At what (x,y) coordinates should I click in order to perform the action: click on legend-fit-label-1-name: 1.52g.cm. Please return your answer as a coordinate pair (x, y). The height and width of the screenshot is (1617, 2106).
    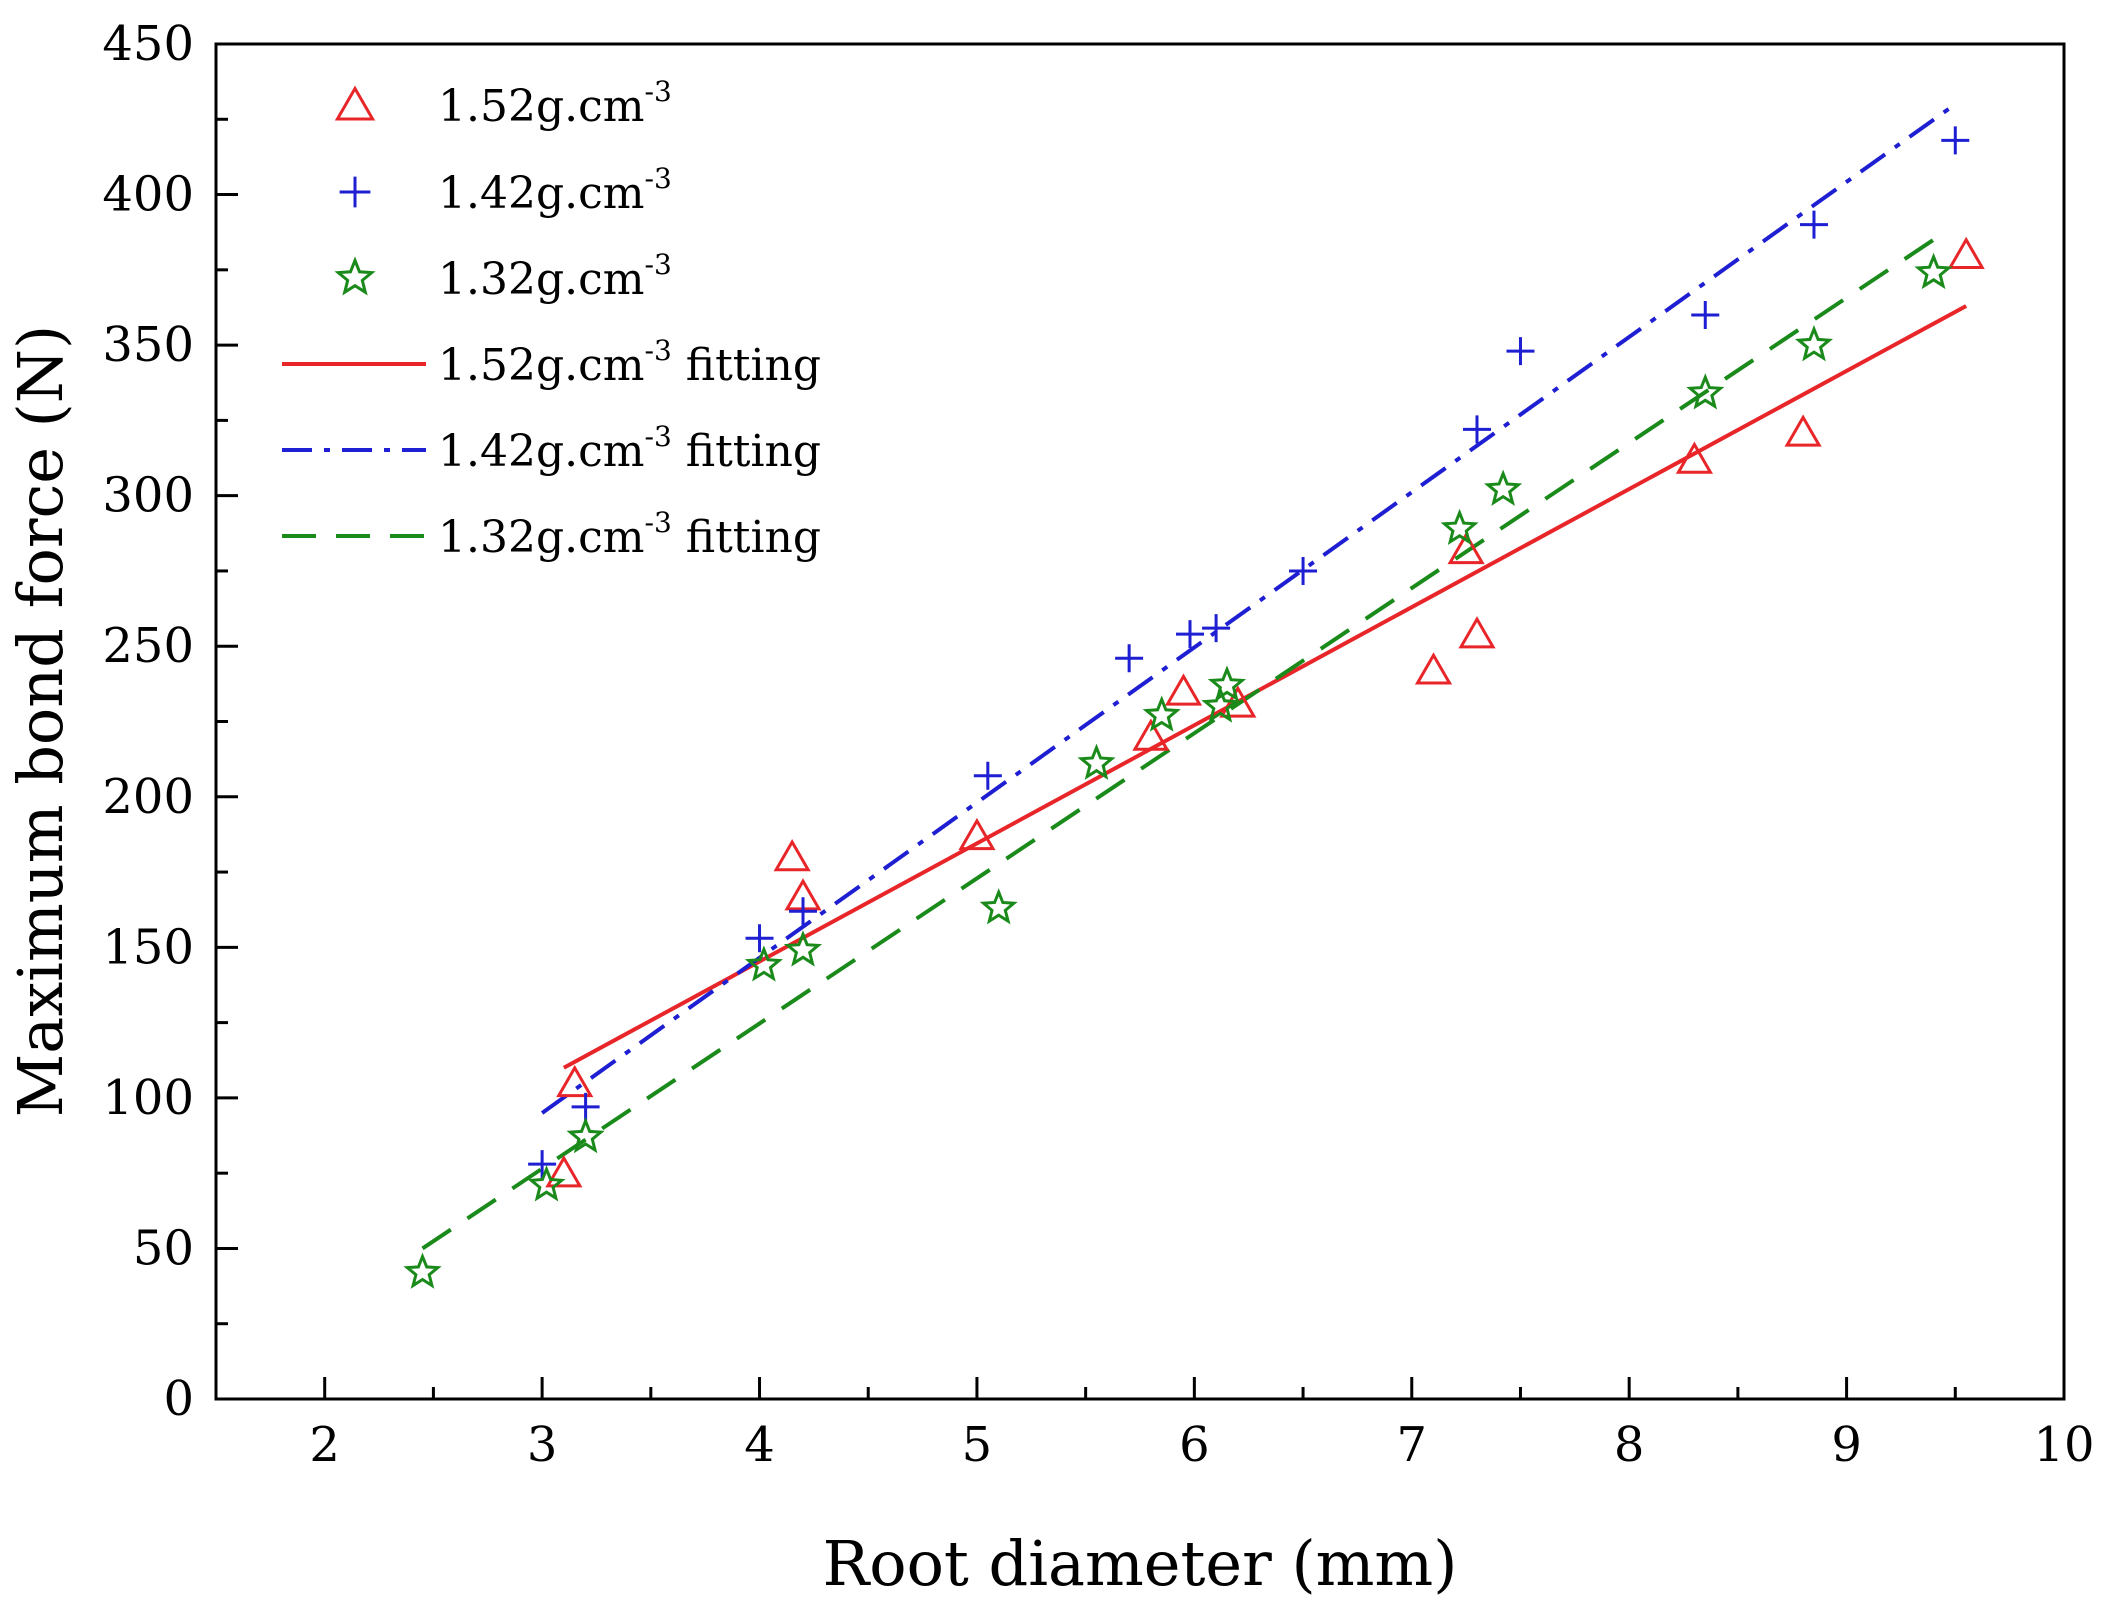
    Looking at the image, I should click on (541, 365).